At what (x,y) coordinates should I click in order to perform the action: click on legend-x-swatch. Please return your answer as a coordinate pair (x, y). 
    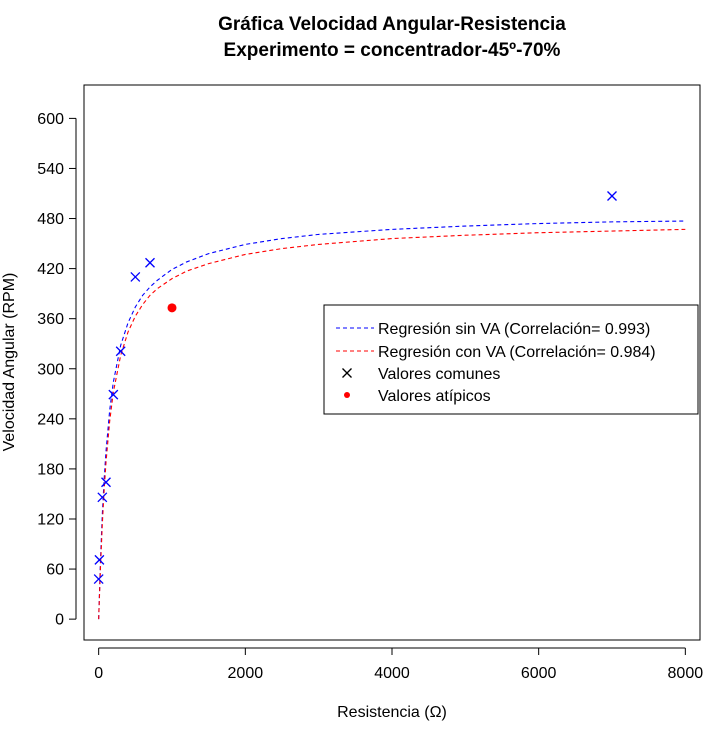
    Looking at the image, I should click on (347, 373).